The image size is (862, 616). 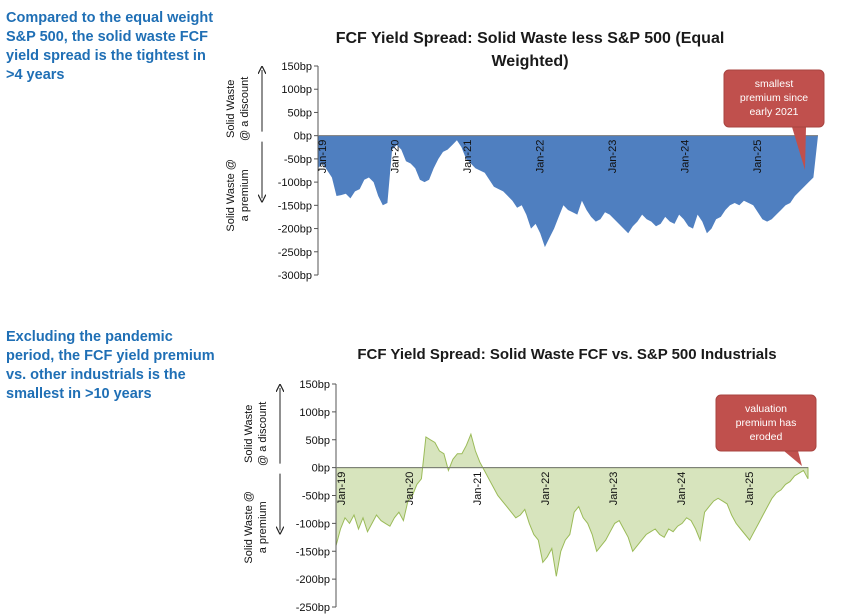 I want to click on callout-text-line: valuation, so click(x=766, y=409).